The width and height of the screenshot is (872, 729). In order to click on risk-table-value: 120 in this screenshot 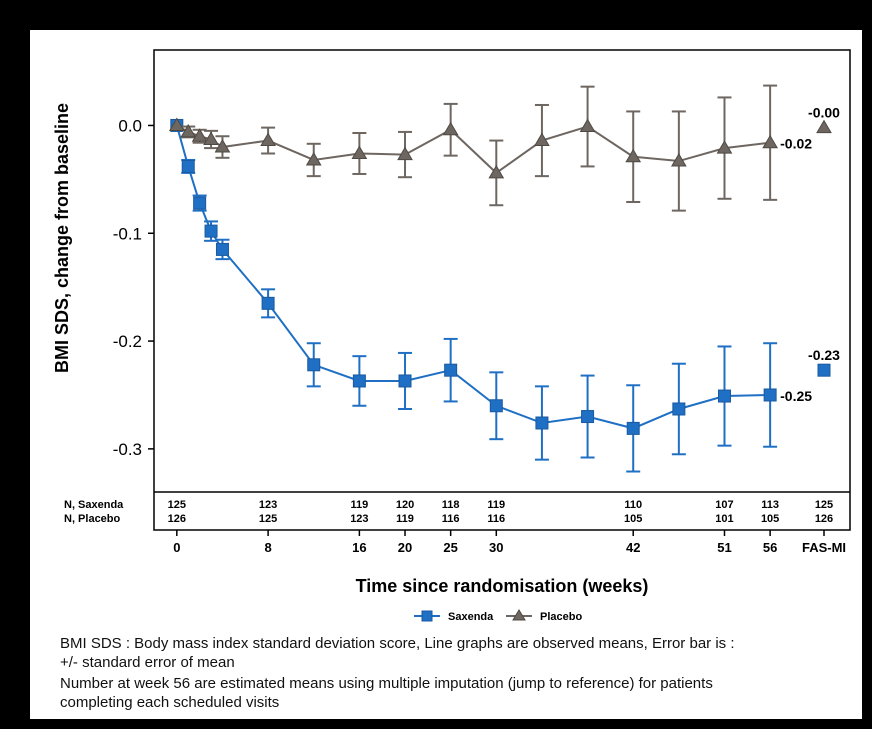, I will do `click(405, 505)`.